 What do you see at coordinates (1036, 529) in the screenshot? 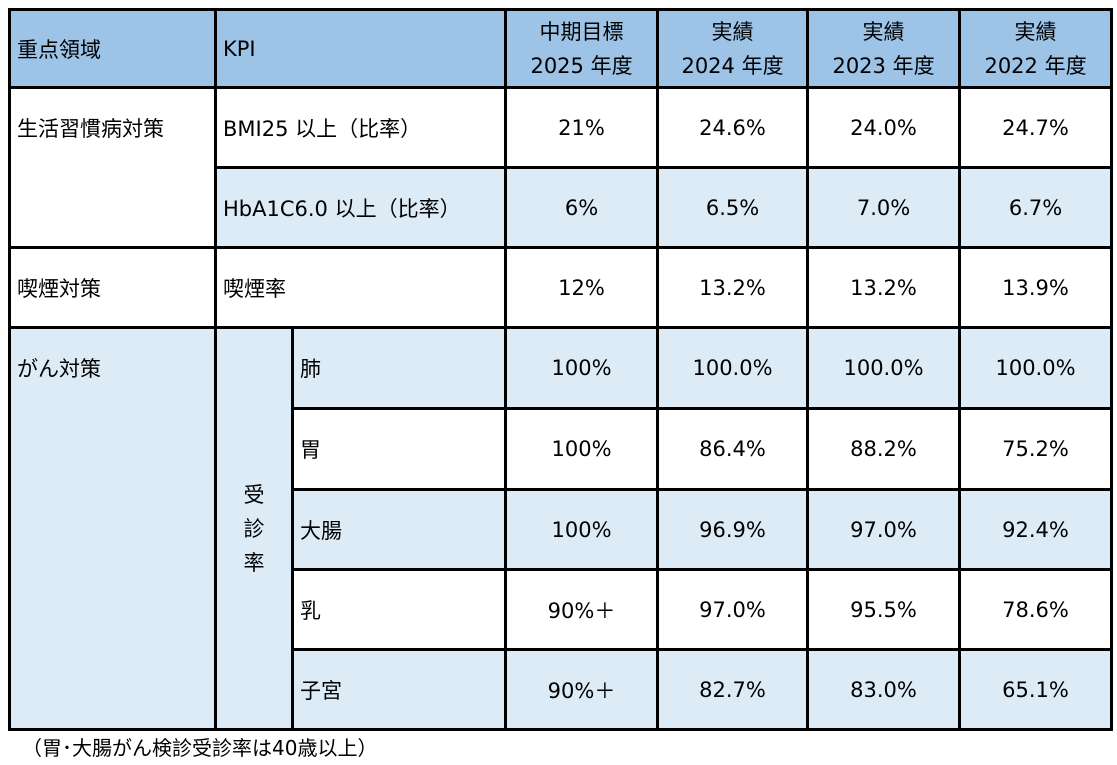
I see `value-cell: 92.4%` at bounding box center [1036, 529].